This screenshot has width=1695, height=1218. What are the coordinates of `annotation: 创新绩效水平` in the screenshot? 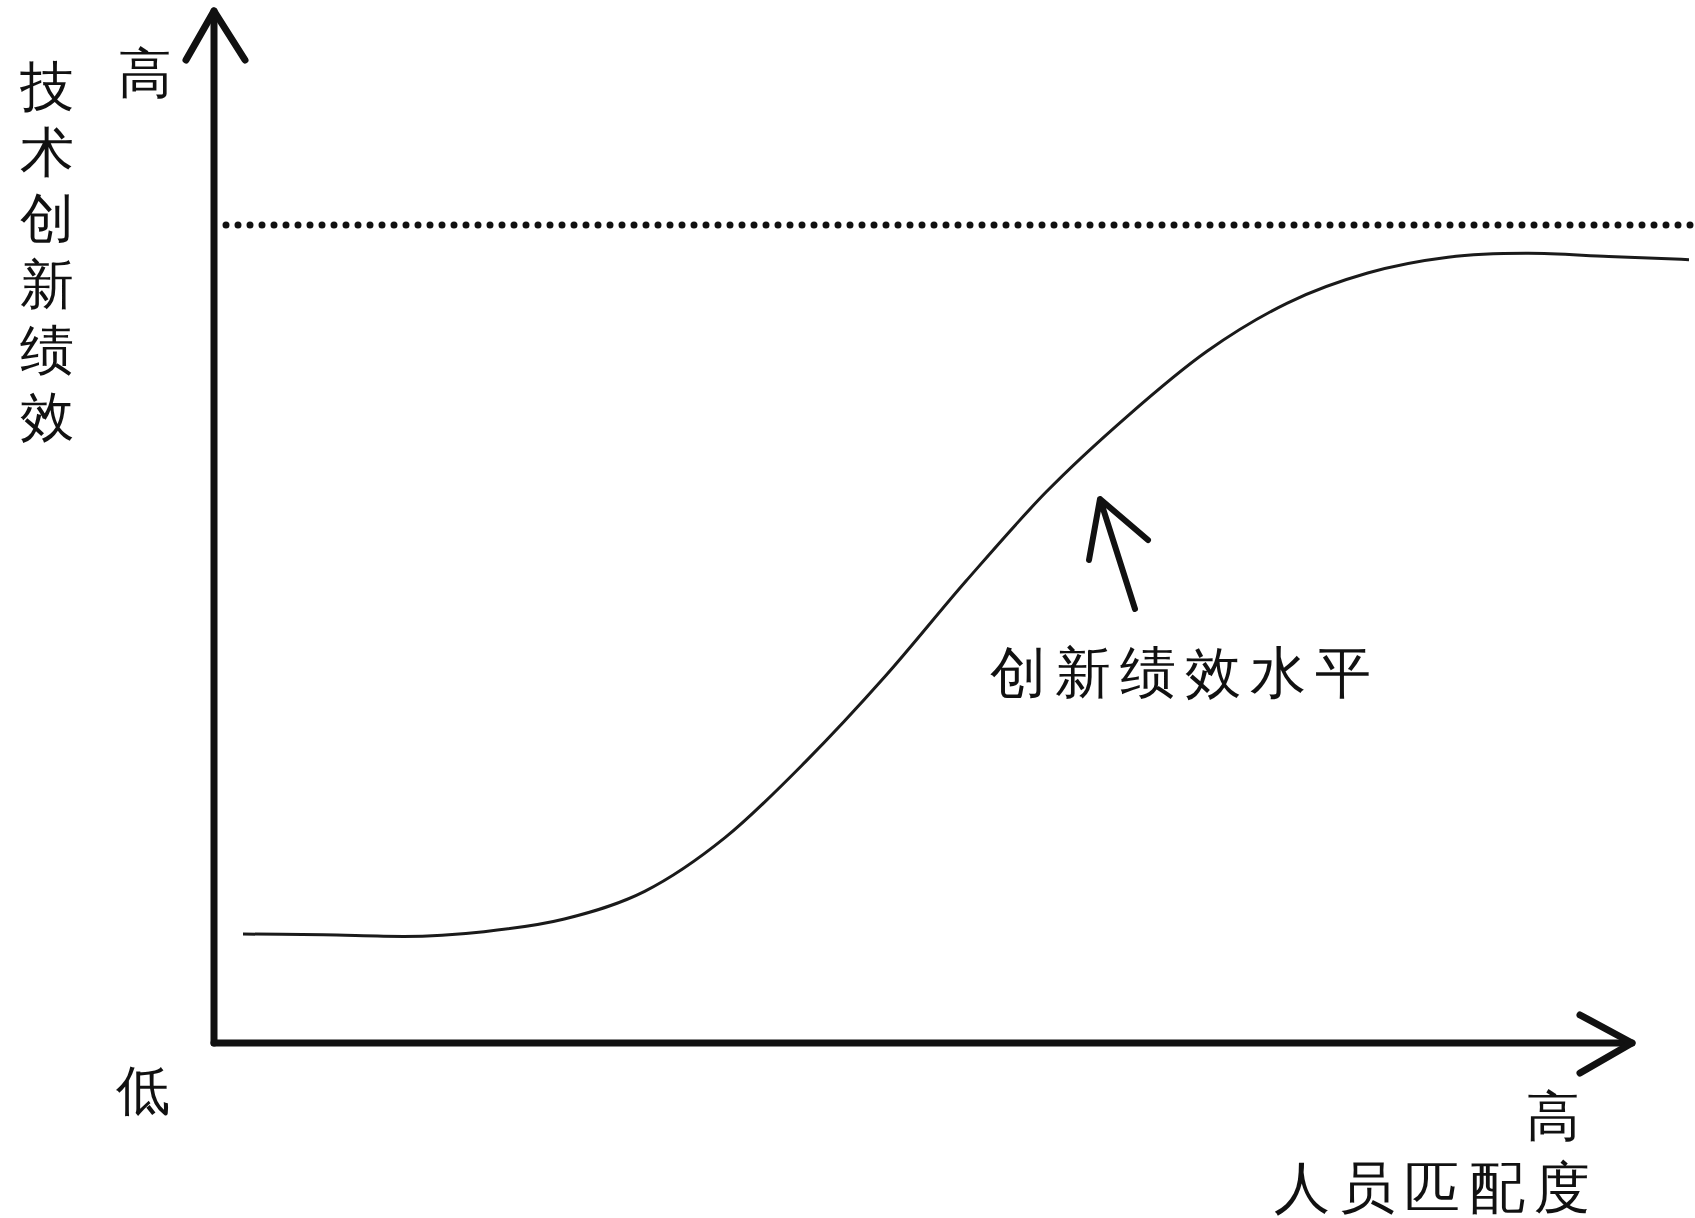 It's located at (1185, 673).